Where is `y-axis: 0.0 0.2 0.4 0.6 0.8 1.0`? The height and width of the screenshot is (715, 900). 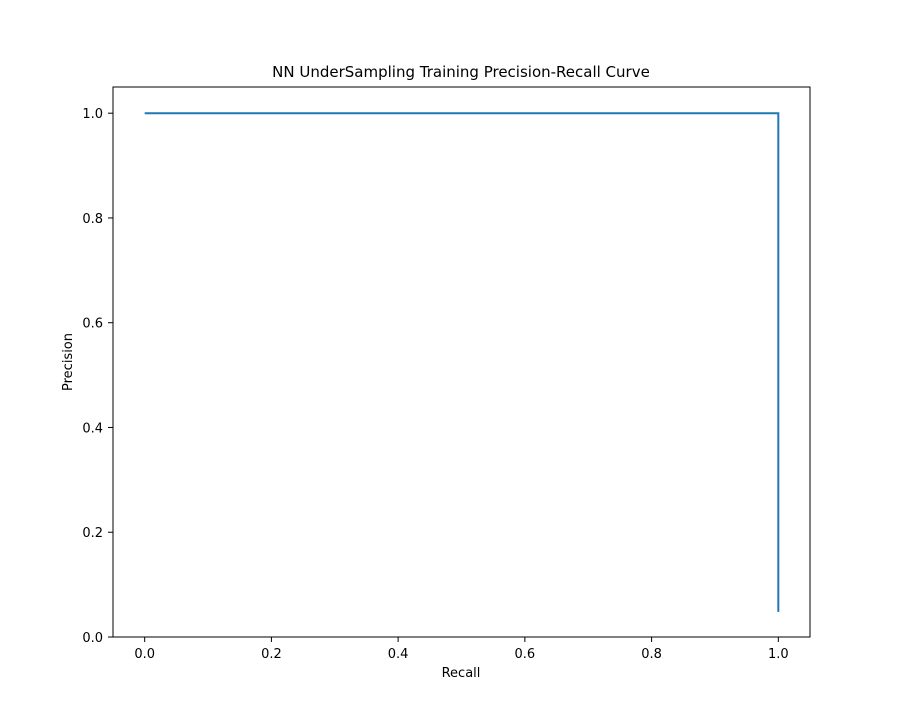 y-axis: 0.0 0.2 0.4 0.6 0.8 1.0 is located at coordinates (97, 376).